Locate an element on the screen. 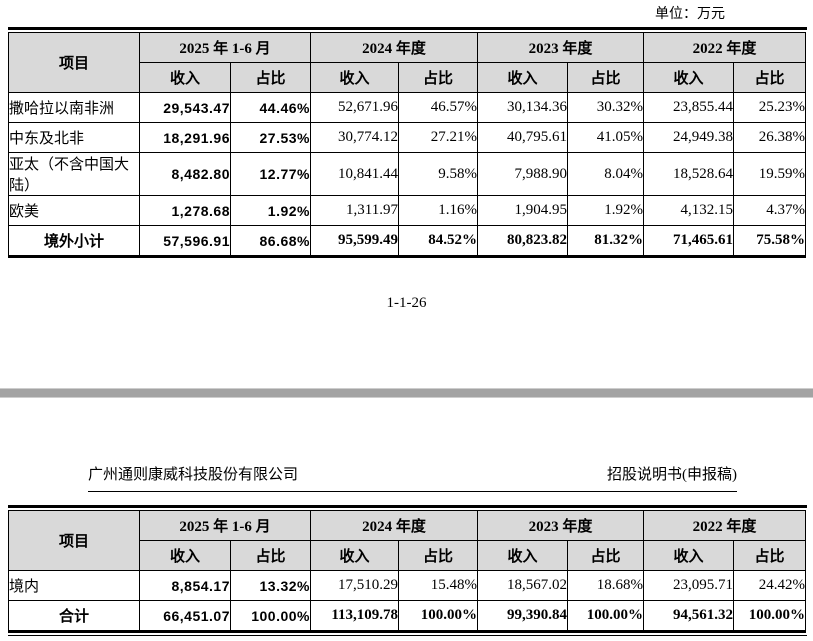 The width and height of the screenshot is (813, 641). table-cell: 4,132.15 is located at coordinates (689, 210).